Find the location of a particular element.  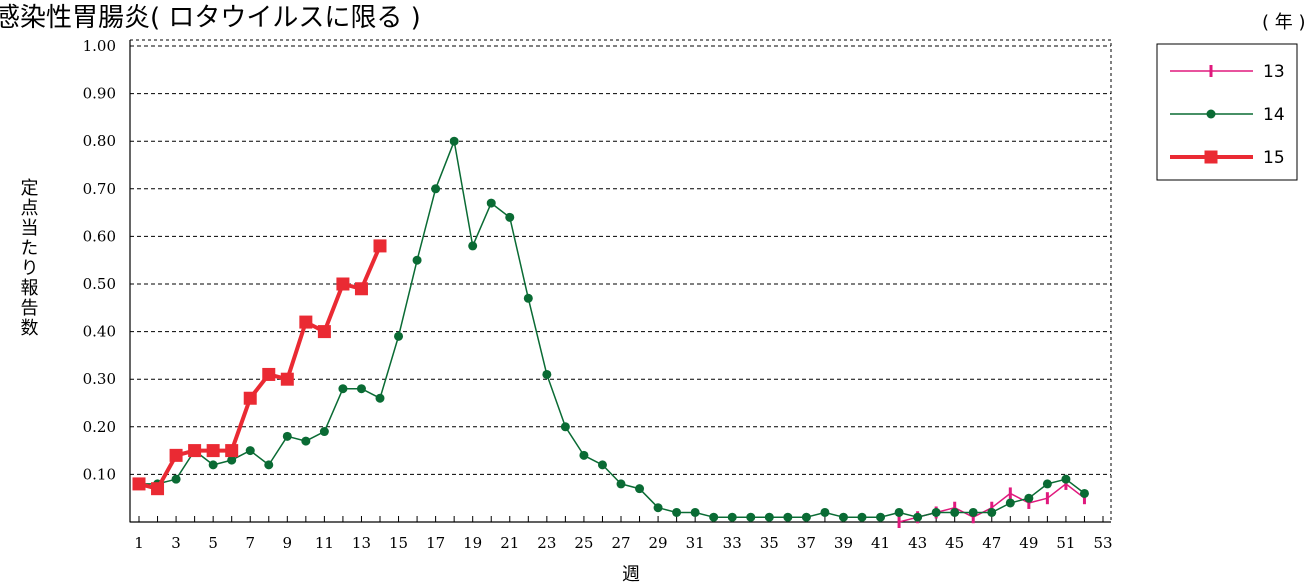

x-tick-label: 15 is located at coordinates (398, 543).